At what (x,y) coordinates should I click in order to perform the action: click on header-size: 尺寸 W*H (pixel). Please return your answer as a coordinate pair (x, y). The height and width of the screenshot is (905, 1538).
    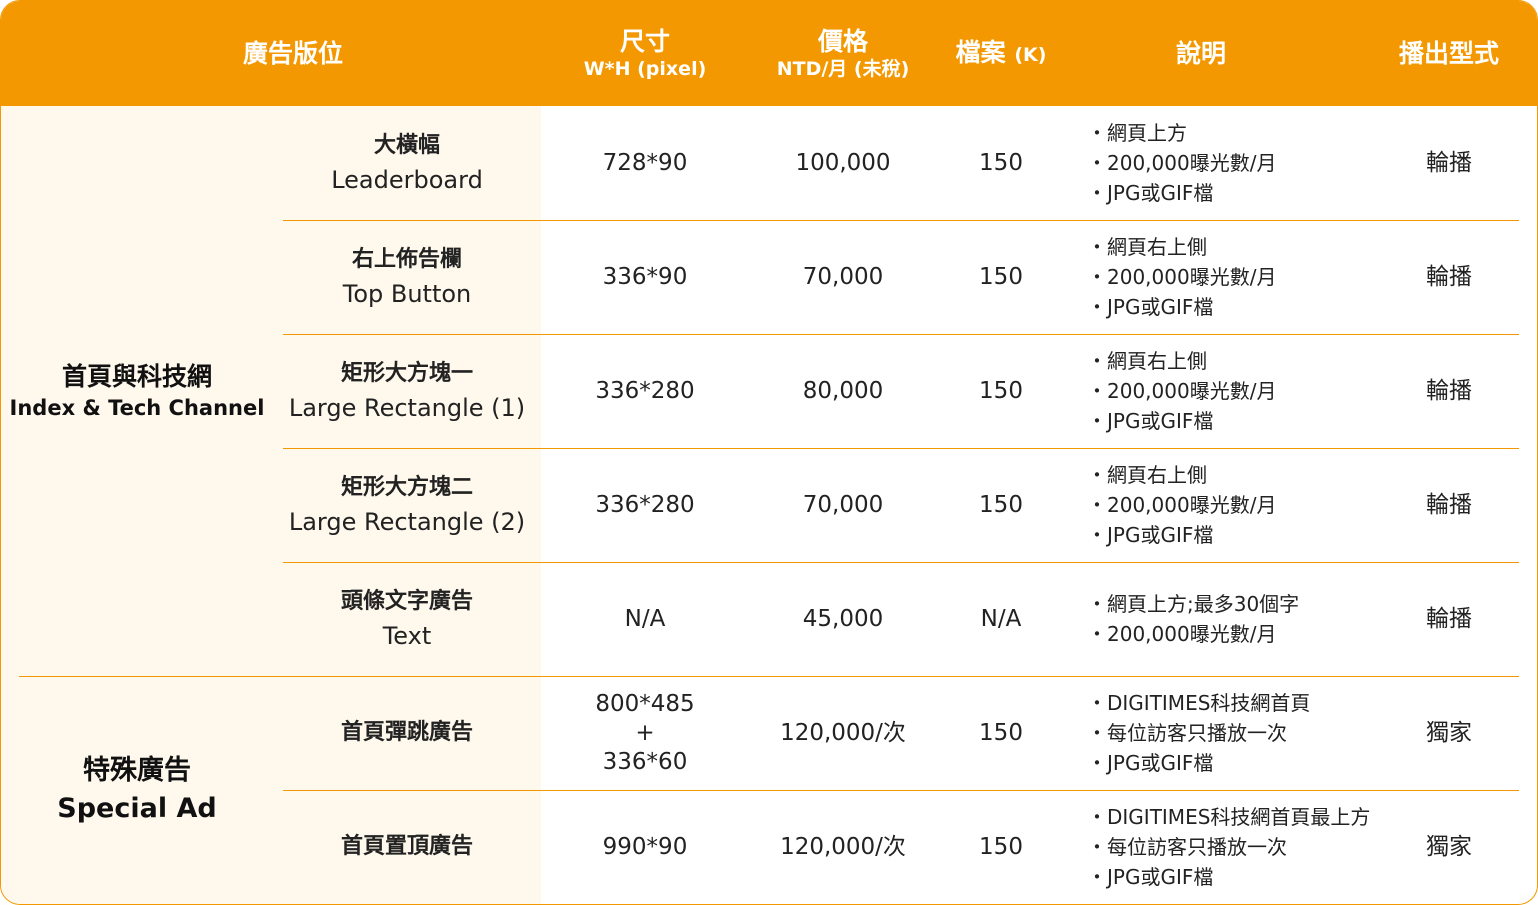
    Looking at the image, I should click on (645, 53).